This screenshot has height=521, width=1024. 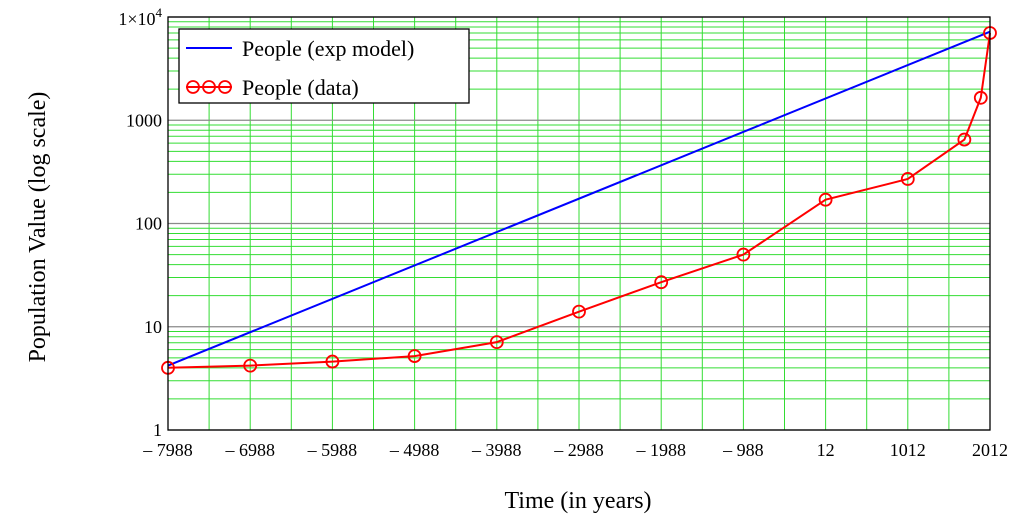 I want to click on legend-box, so click(x=324, y=66).